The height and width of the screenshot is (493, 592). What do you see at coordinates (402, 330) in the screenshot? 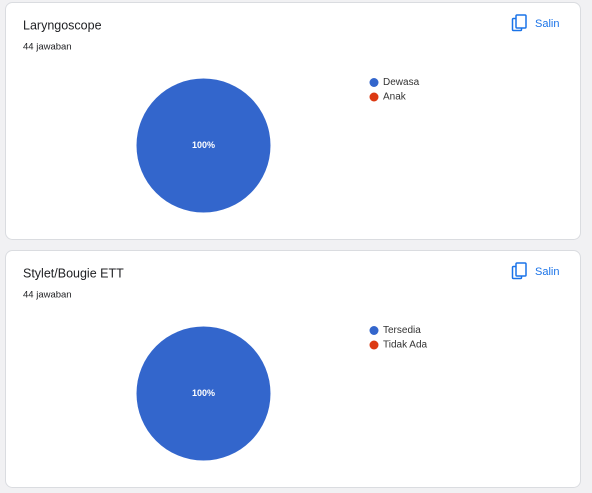
I see `legend-label: Tersedia` at bounding box center [402, 330].